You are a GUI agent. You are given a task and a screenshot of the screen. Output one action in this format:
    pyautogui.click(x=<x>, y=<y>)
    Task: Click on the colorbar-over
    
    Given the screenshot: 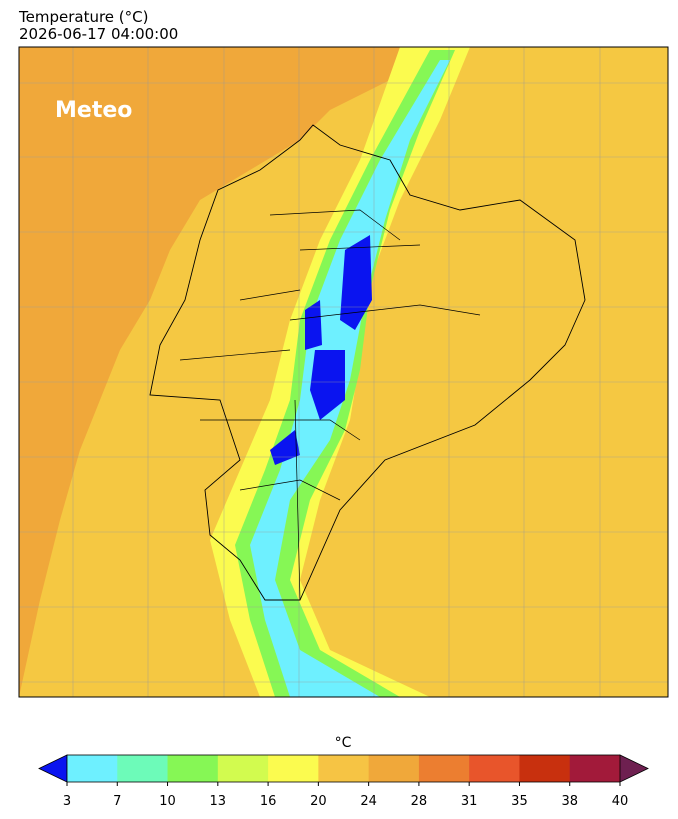 What is the action you would take?
    pyautogui.click(x=634, y=768)
    